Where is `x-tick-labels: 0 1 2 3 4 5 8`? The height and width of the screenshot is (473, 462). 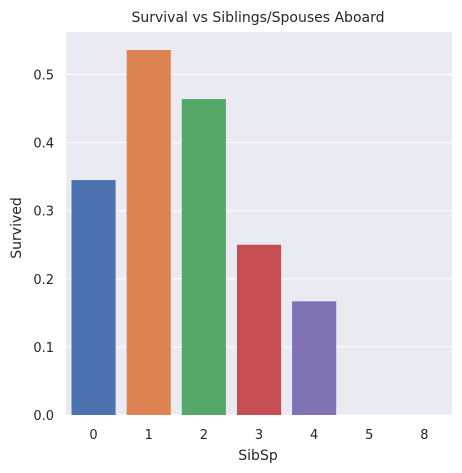 x-tick-labels: 0 1 2 3 4 5 8 is located at coordinates (258, 435).